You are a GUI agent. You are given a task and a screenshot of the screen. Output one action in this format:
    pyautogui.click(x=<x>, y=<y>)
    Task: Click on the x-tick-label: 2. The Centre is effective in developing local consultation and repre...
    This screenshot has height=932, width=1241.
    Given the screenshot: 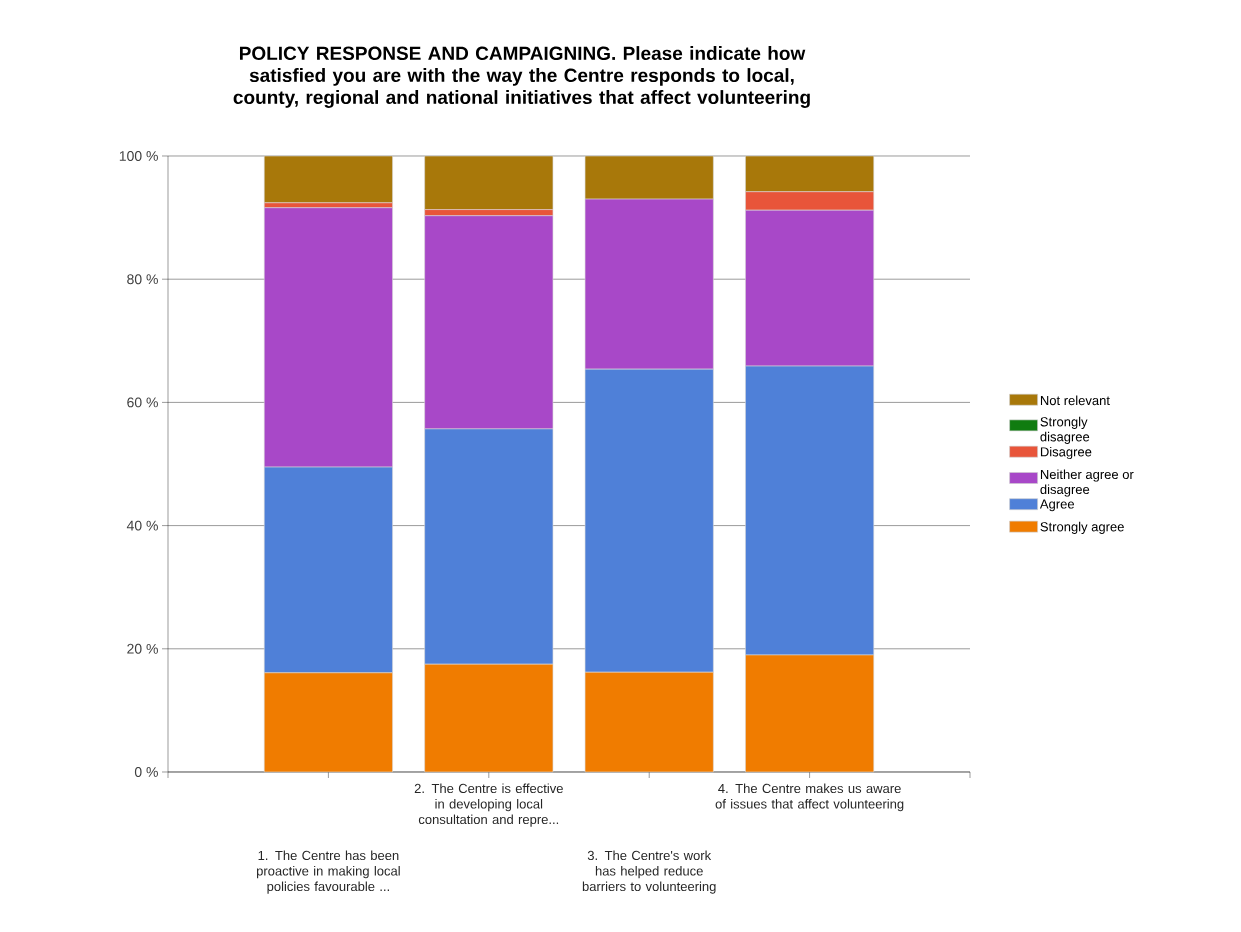 What is the action you would take?
    pyautogui.click(x=488, y=805)
    